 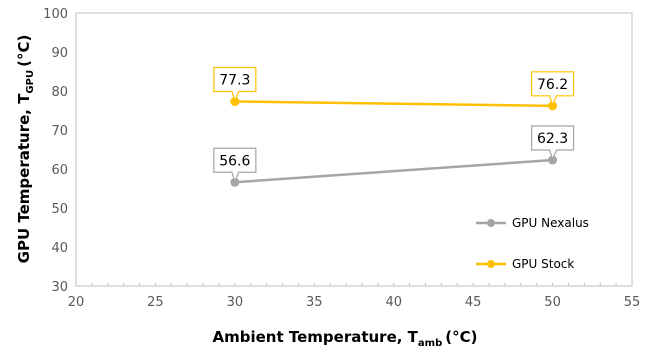 What do you see at coordinates (155, 302) in the screenshot?
I see `x-tick-label: 25` at bounding box center [155, 302].